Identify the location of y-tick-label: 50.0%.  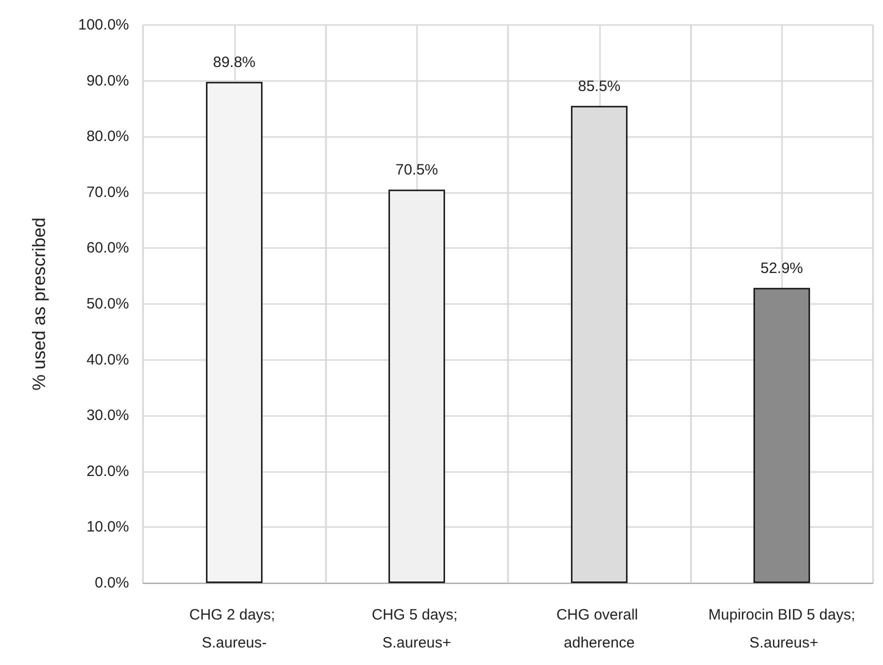
(107, 304).